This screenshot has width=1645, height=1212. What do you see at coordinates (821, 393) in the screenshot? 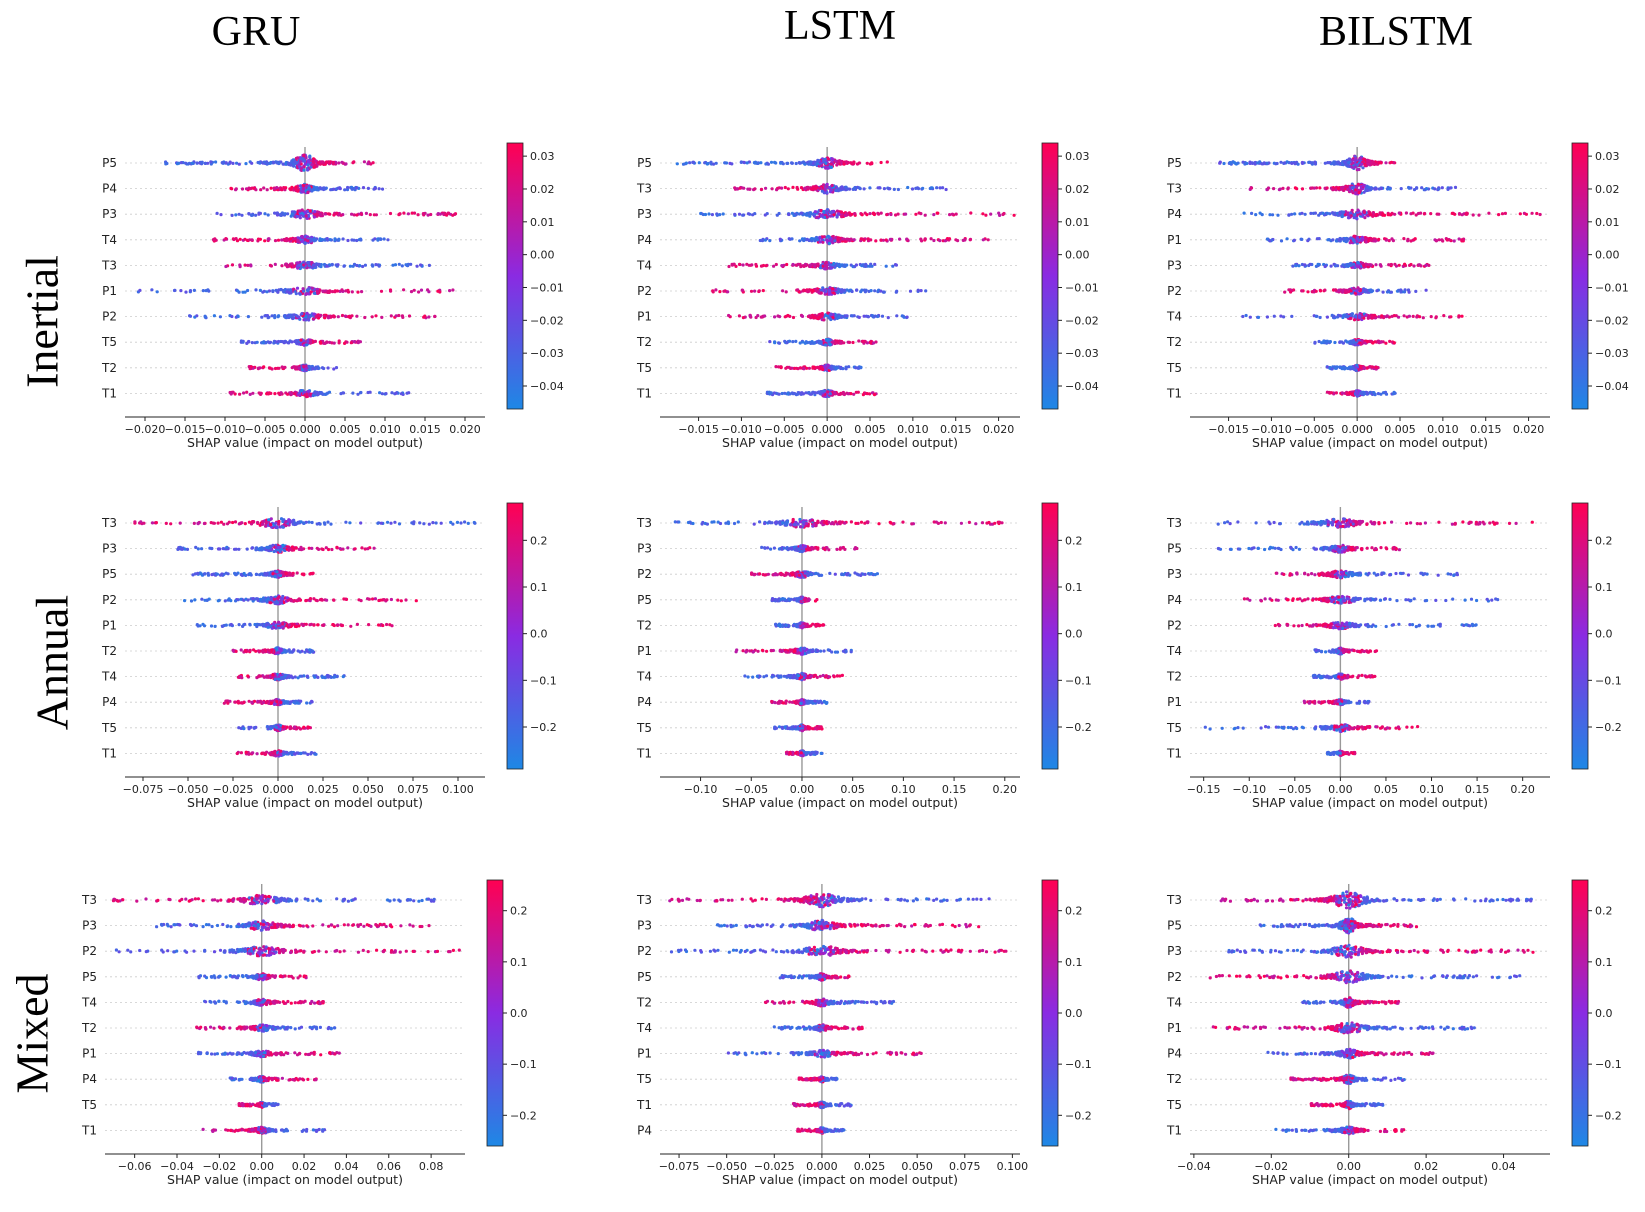
I see `feature-points-T1` at bounding box center [821, 393].